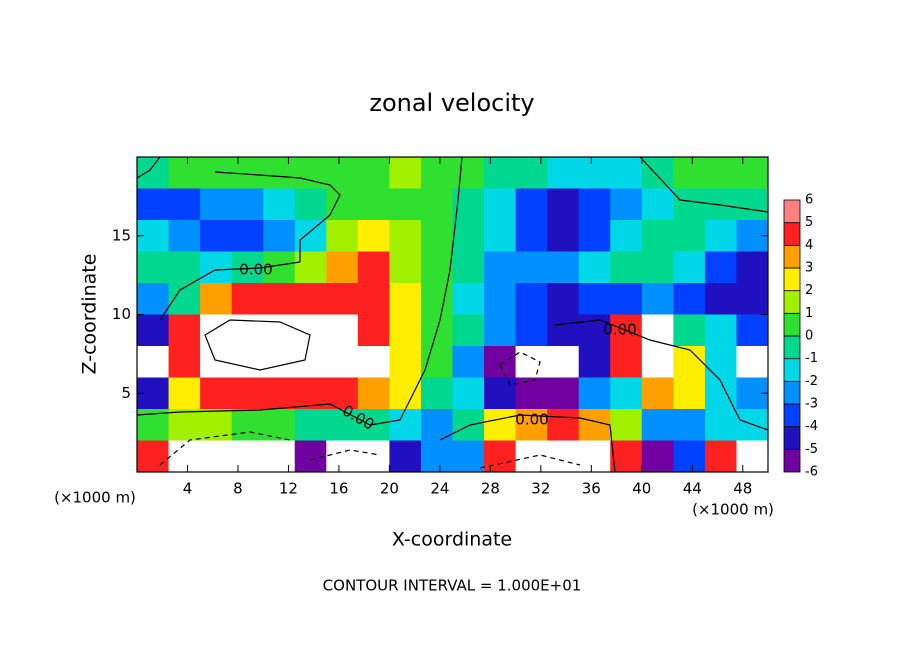 This screenshot has width=904, height=654. I want to click on colorbar-label: 1, so click(809, 313).